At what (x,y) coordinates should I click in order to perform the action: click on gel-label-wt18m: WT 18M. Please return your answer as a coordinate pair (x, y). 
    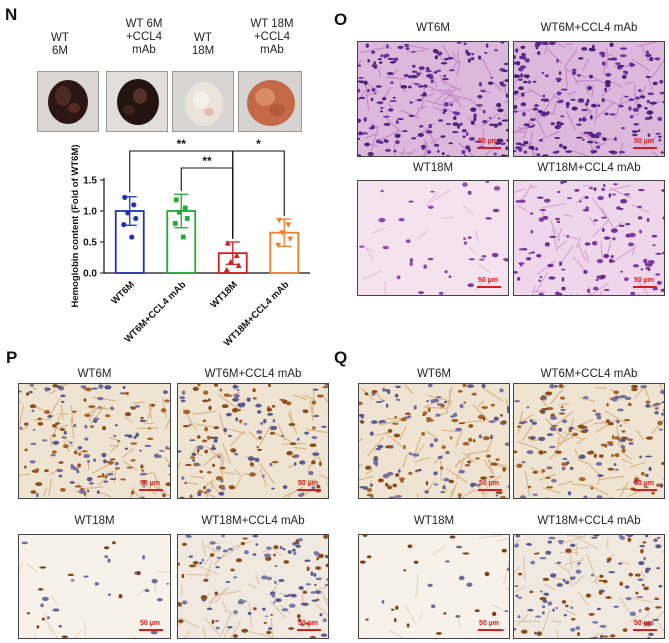
    Looking at the image, I should click on (203, 44).